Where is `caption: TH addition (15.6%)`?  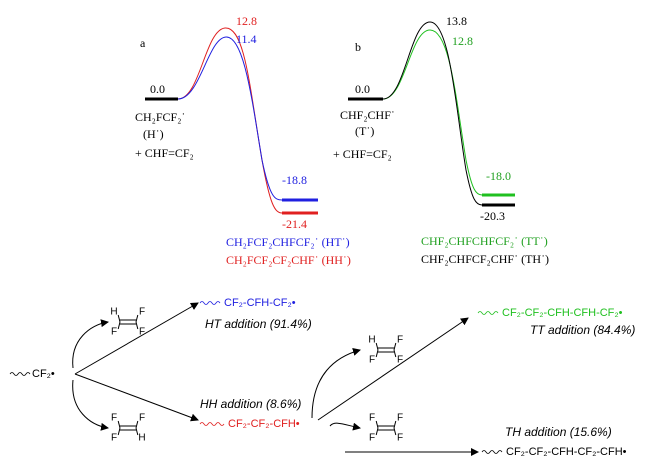 caption: TH addition (15.6%) is located at coordinates (558, 432).